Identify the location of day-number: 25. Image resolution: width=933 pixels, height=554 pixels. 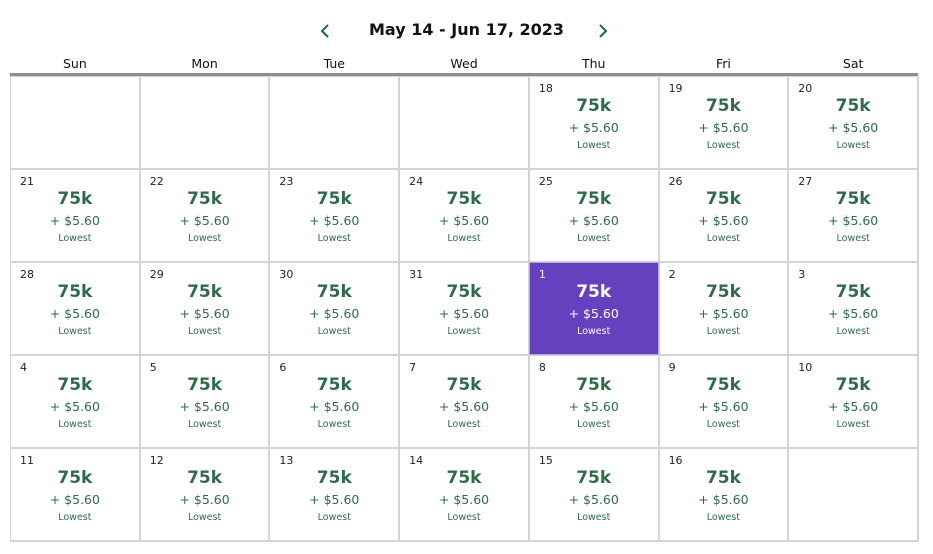
(545, 181).